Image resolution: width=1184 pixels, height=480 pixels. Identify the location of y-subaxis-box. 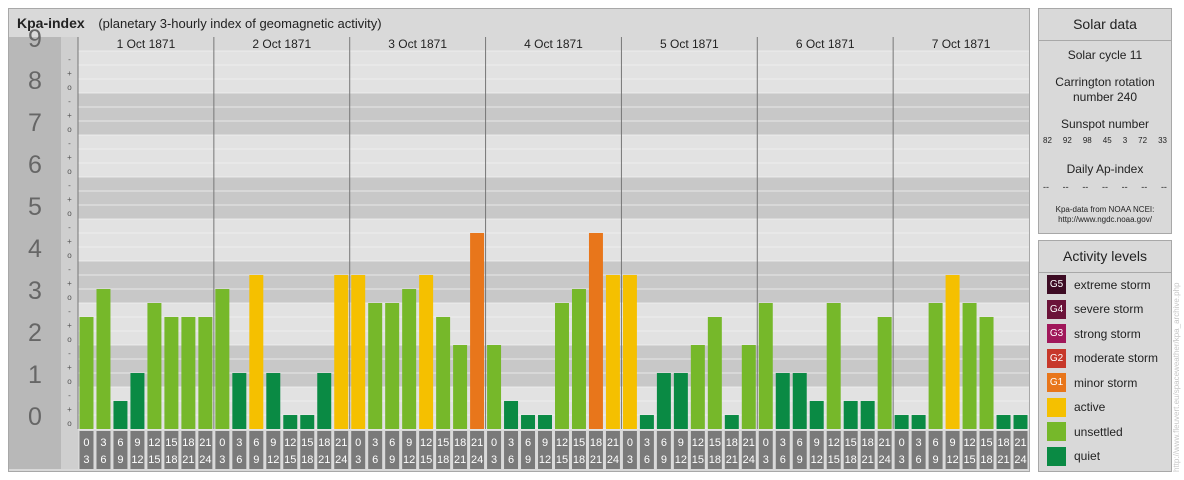
(69, 253).